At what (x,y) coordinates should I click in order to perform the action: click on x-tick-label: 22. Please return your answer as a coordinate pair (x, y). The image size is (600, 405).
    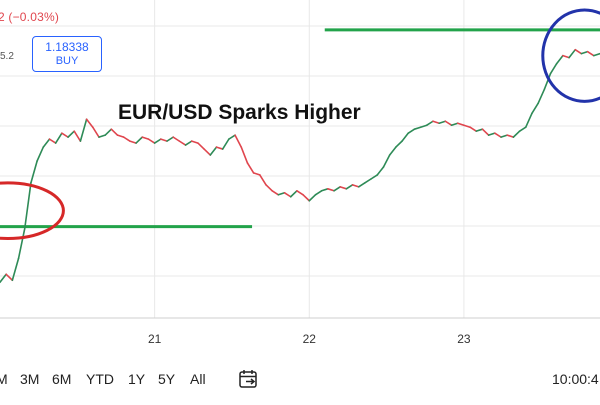
    Looking at the image, I should click on (310, 339).